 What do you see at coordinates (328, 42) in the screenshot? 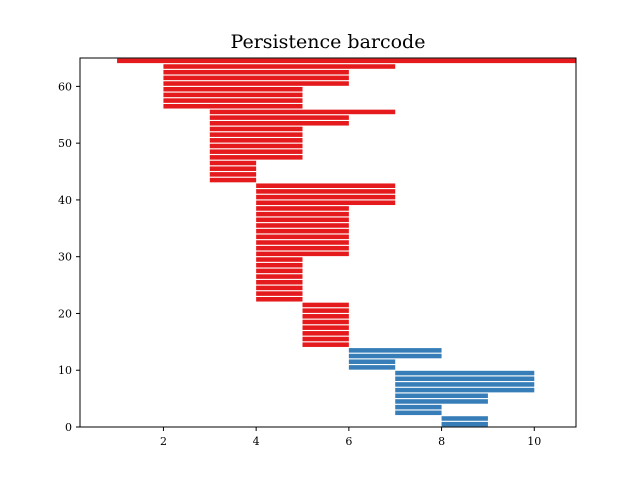
I see `chart-title: Persistence barcode` at bounding box center [328, 42].